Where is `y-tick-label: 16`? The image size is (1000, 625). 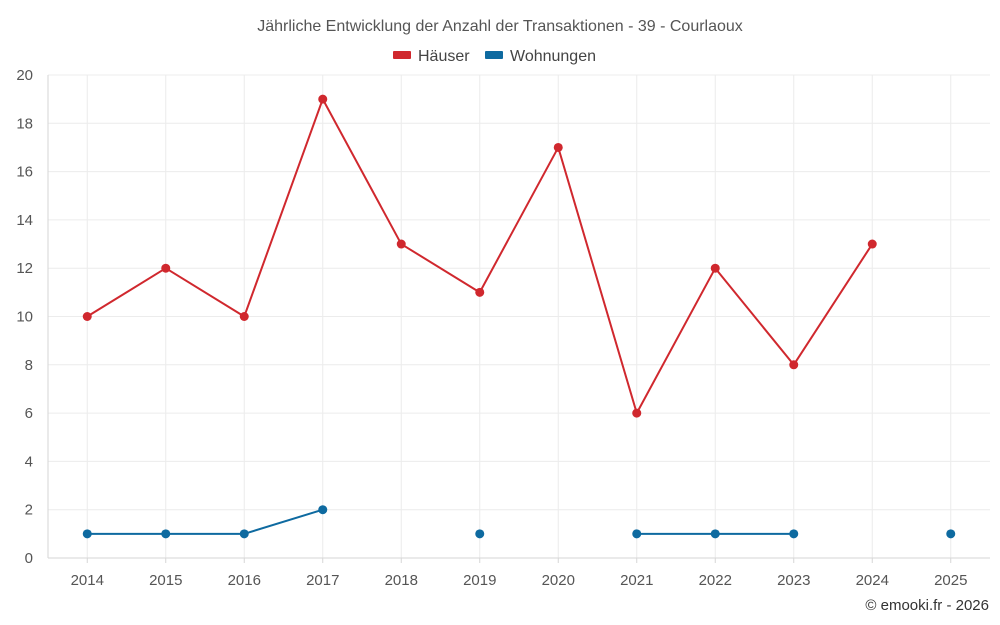 y-tick-label: 16 is located at coordinates (24, 172).